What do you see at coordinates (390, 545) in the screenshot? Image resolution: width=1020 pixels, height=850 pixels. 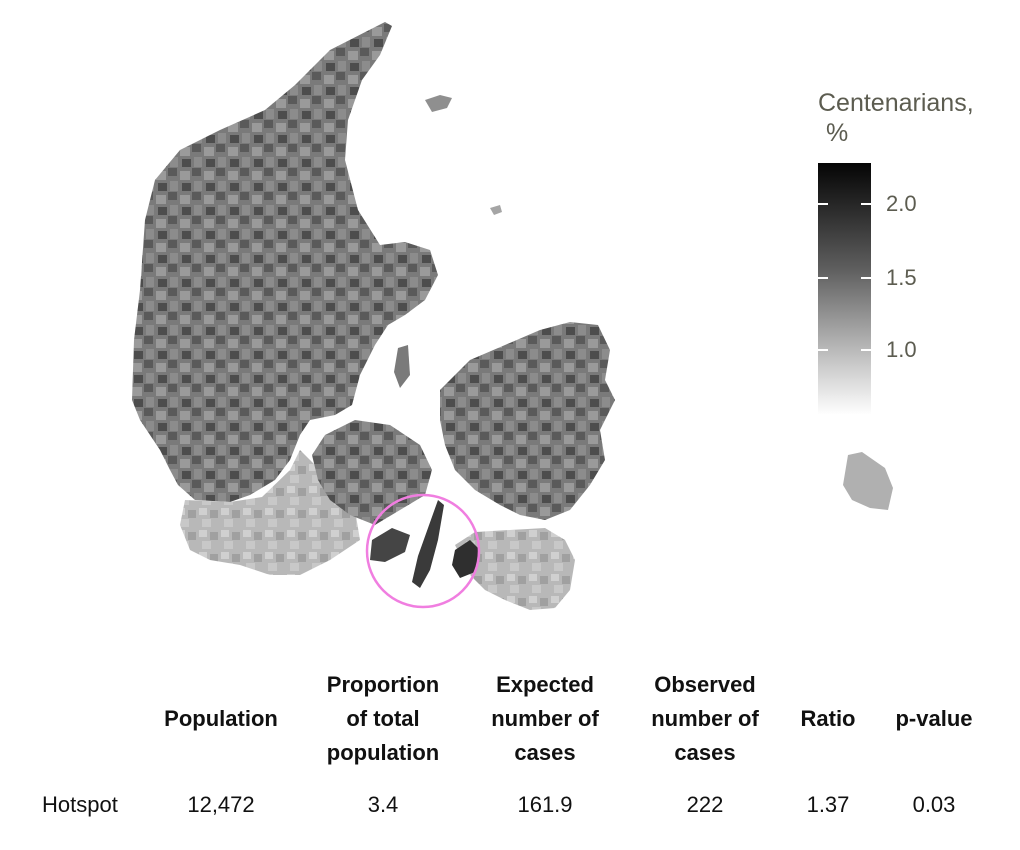 I see `hotspot-island-aero` at bounding box center [390, 545].